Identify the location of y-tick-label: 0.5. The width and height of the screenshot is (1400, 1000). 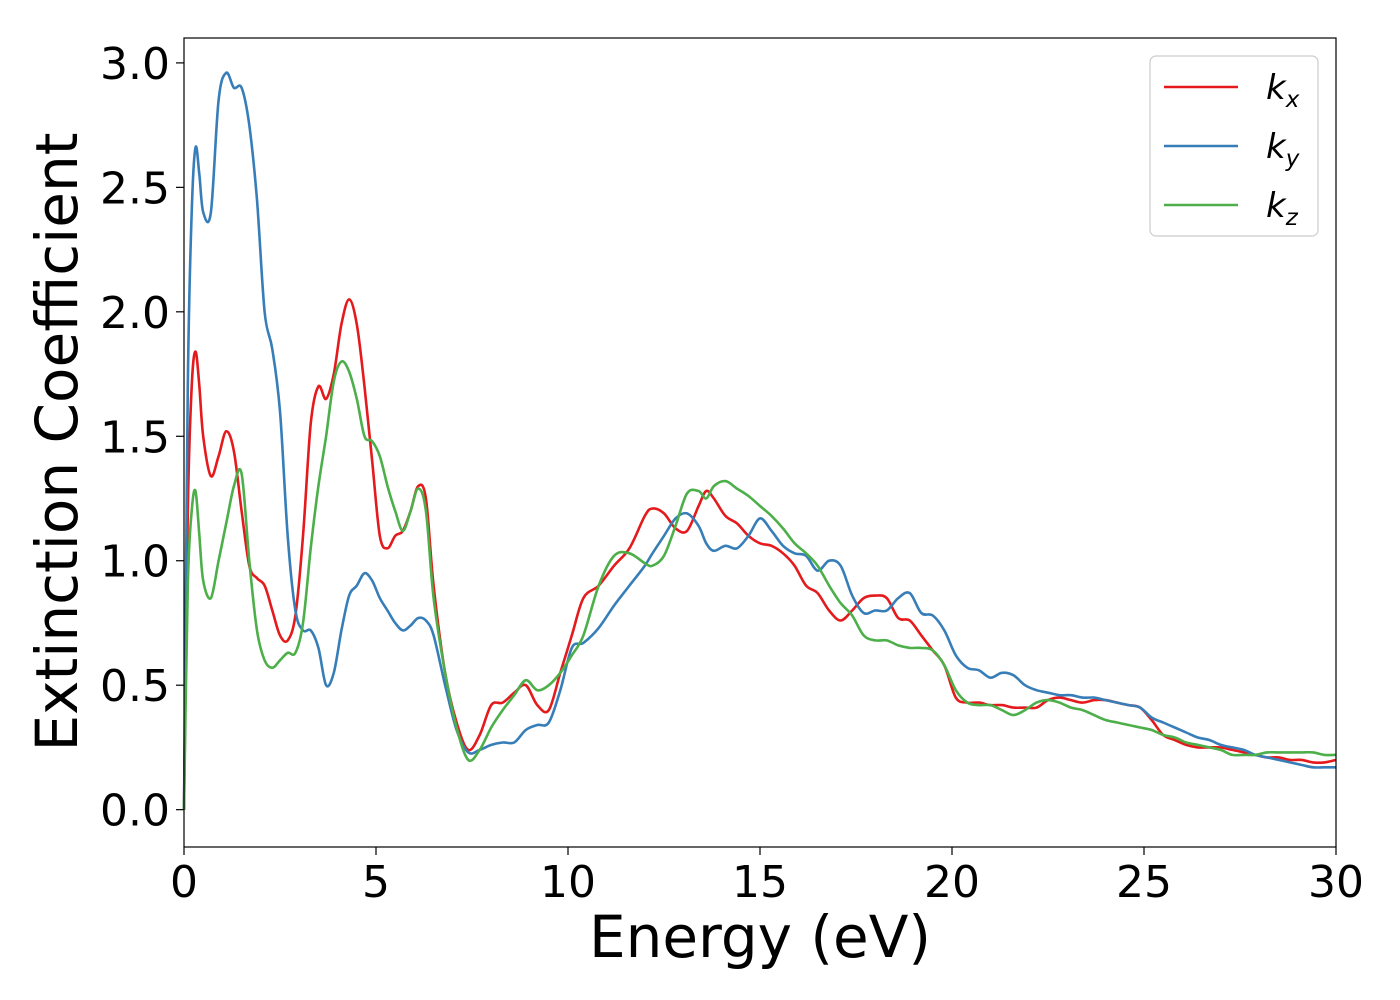
(135, 686).